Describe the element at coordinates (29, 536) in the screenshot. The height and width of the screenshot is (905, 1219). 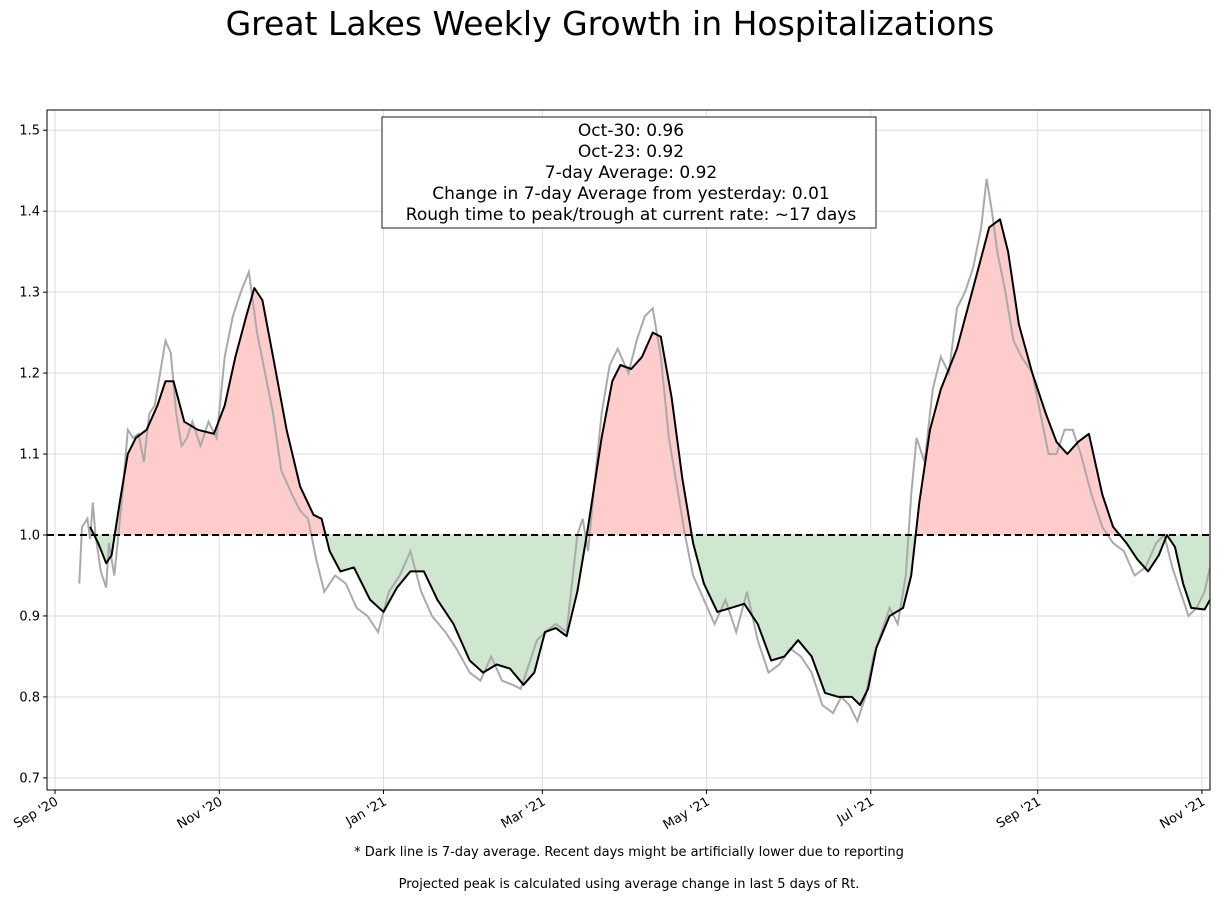
I see `y-tick-label: 1.0` at that location.